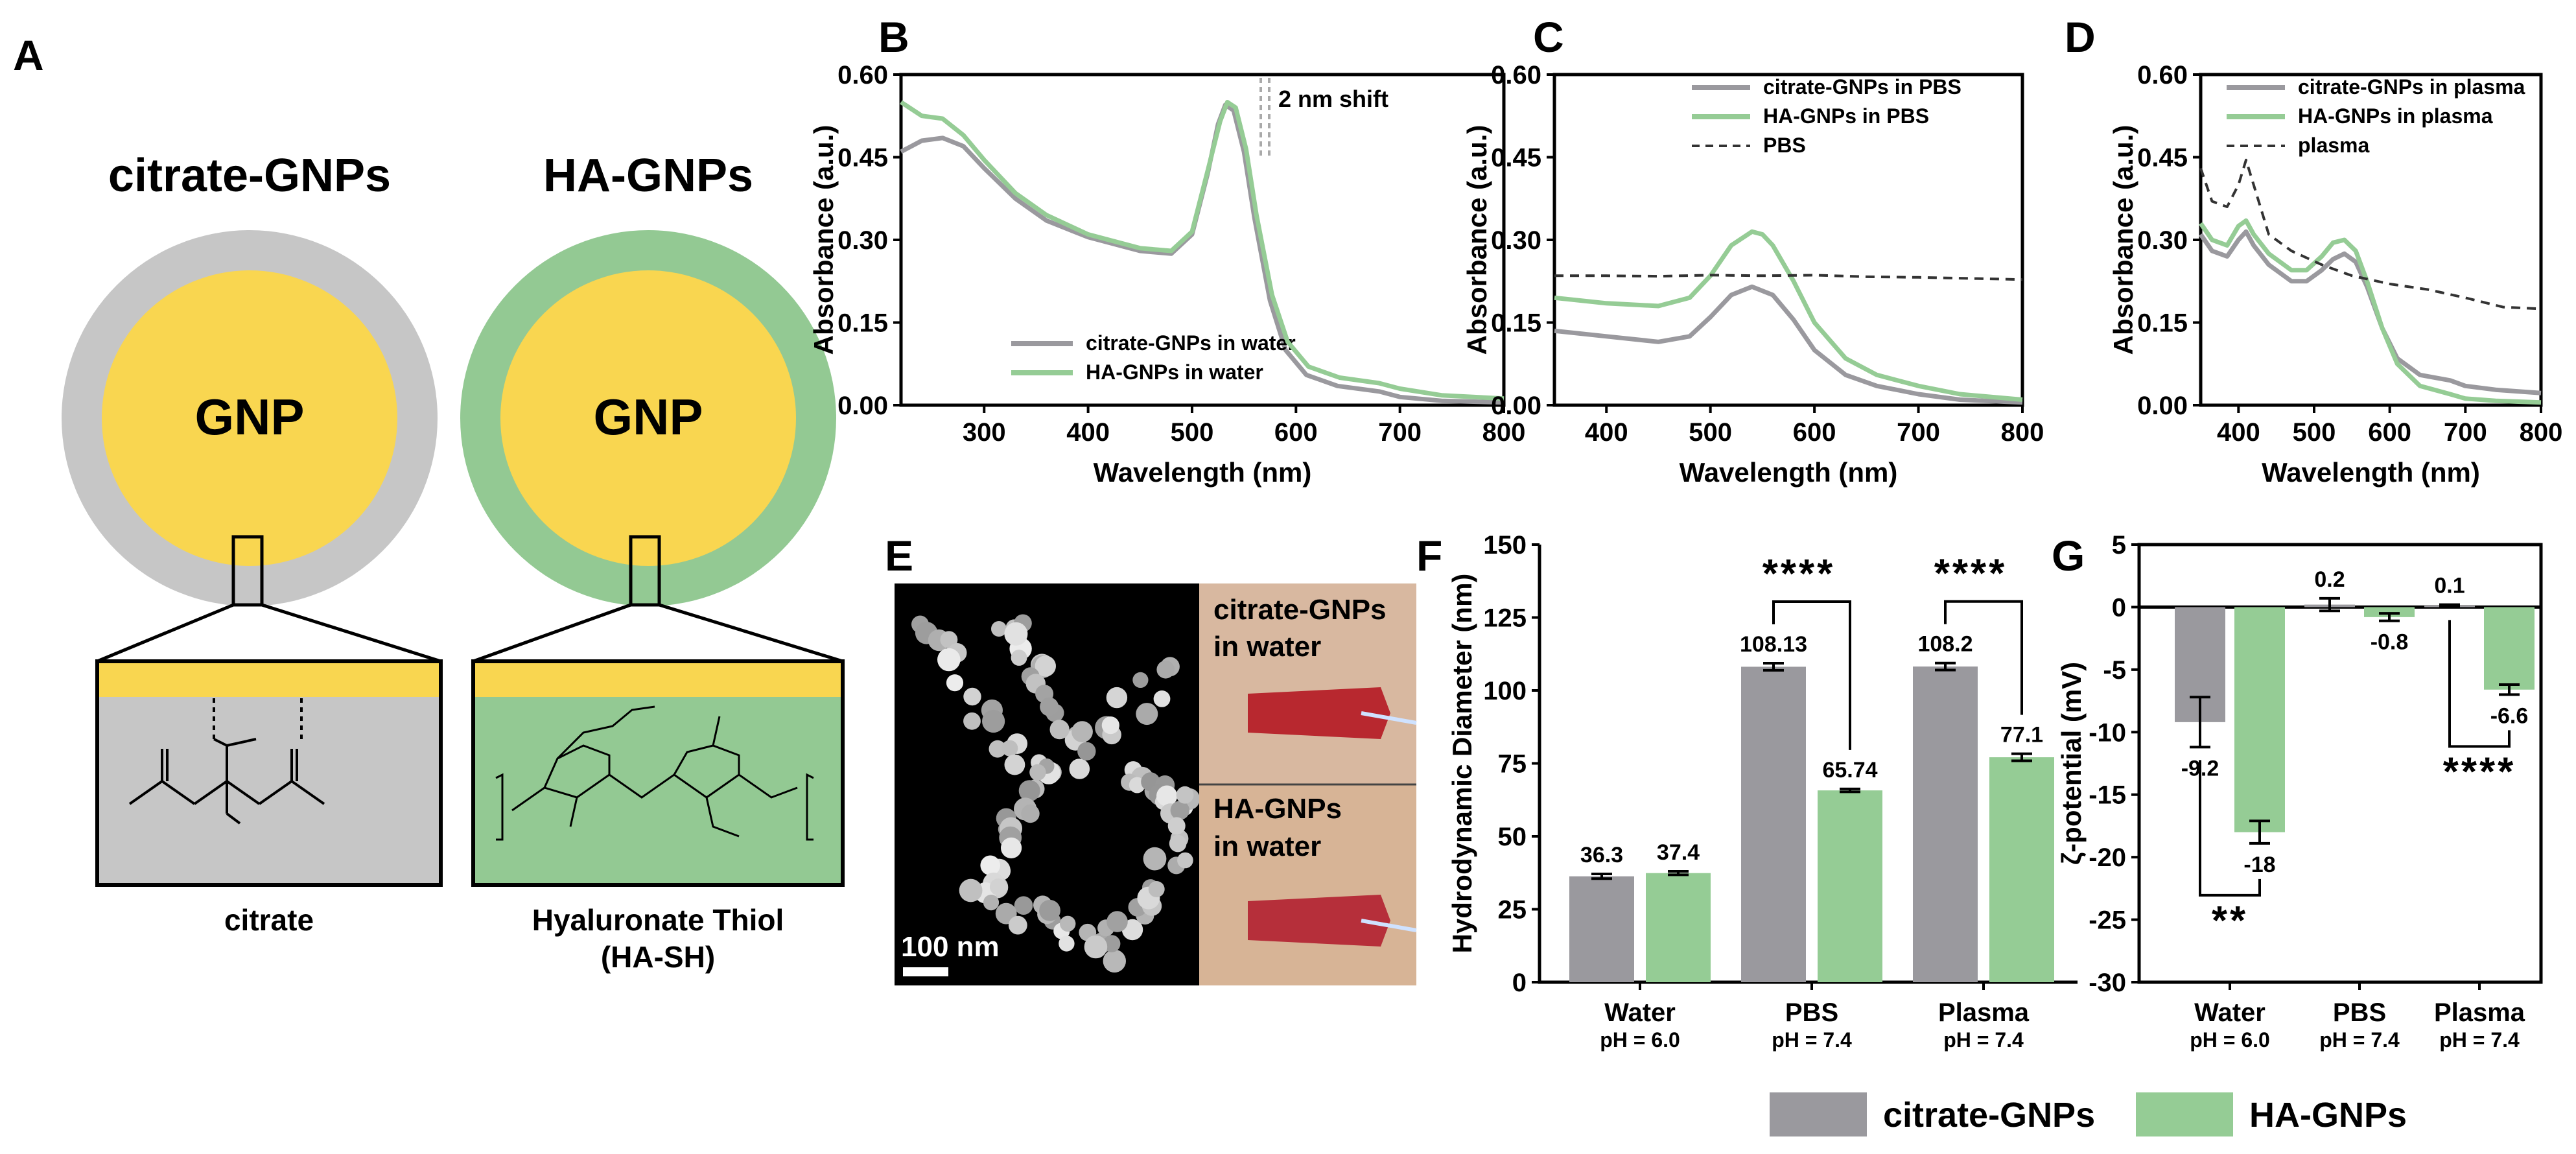 The width and height of the screenshot is (2576, 1154). Describe the element at coordinates (984, 433) in the screenshot. I see `x-tick-label: 300` at that location.